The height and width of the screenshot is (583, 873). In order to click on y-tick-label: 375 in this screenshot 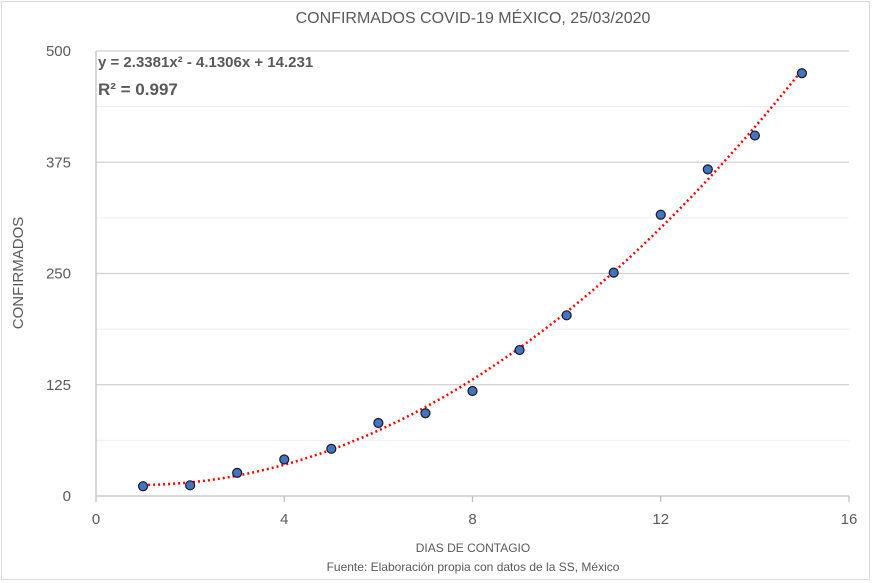, I will do `click(58, 162)`.